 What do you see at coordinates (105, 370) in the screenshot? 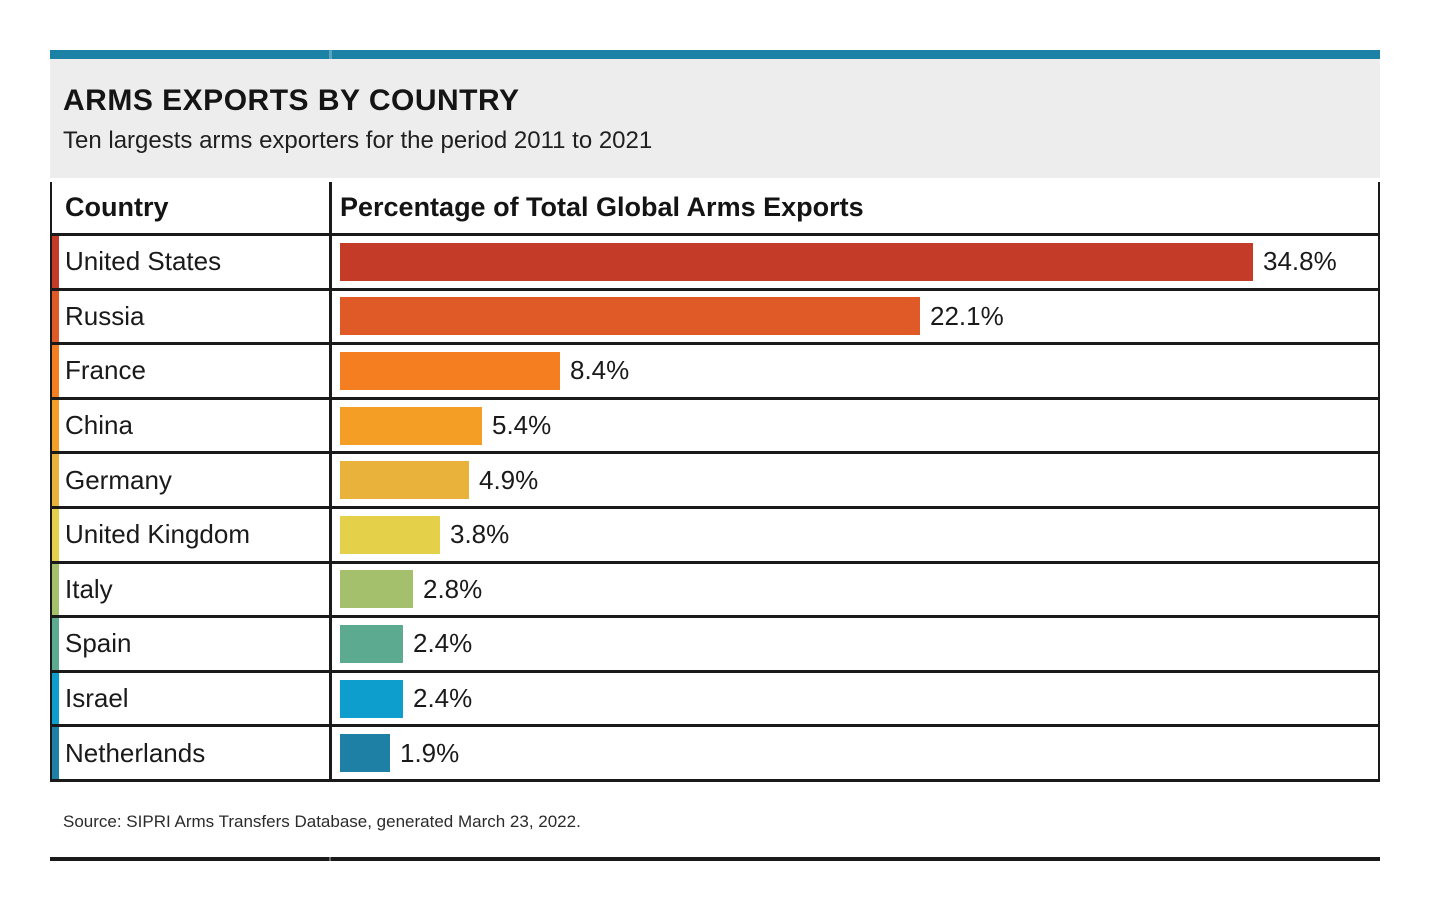
I see `country-label: France` at bounding box center [105, 370].